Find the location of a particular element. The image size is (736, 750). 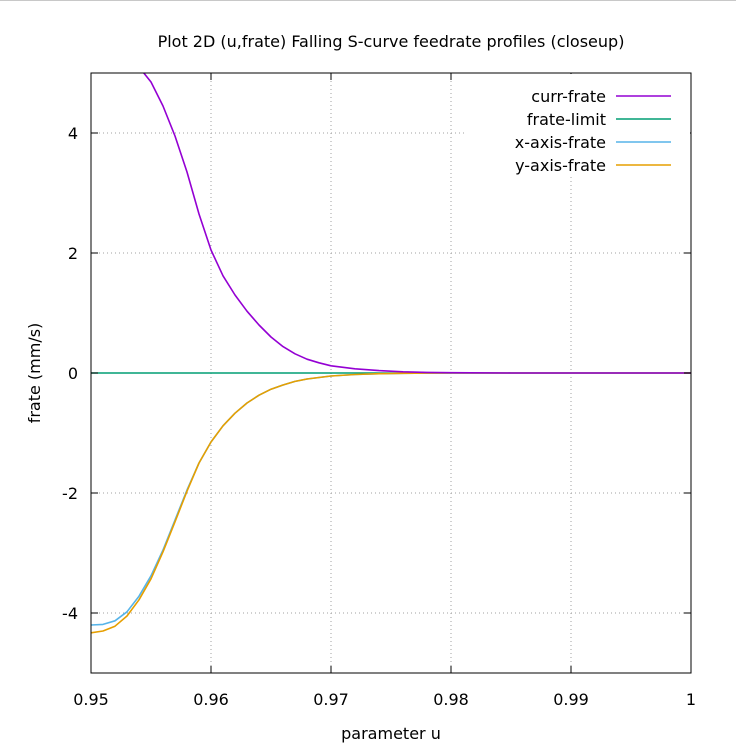

y-axis-title: frate (mm/s) is located at coordinates (34, 373).